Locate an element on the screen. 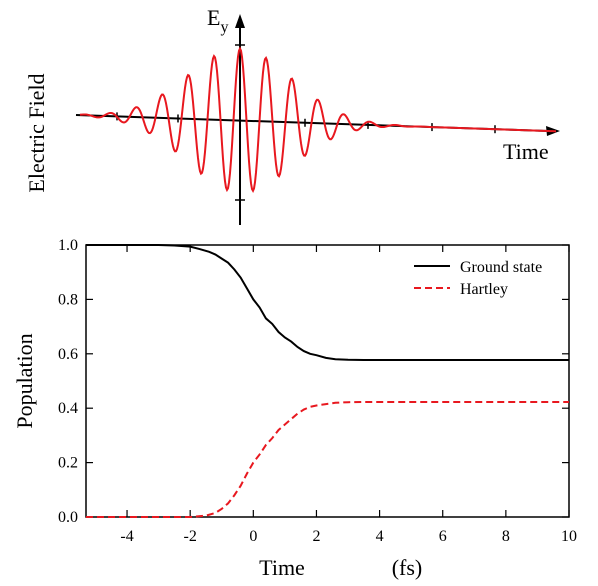  y-tick-label: 0.6 is located at coordinates (68, 354).